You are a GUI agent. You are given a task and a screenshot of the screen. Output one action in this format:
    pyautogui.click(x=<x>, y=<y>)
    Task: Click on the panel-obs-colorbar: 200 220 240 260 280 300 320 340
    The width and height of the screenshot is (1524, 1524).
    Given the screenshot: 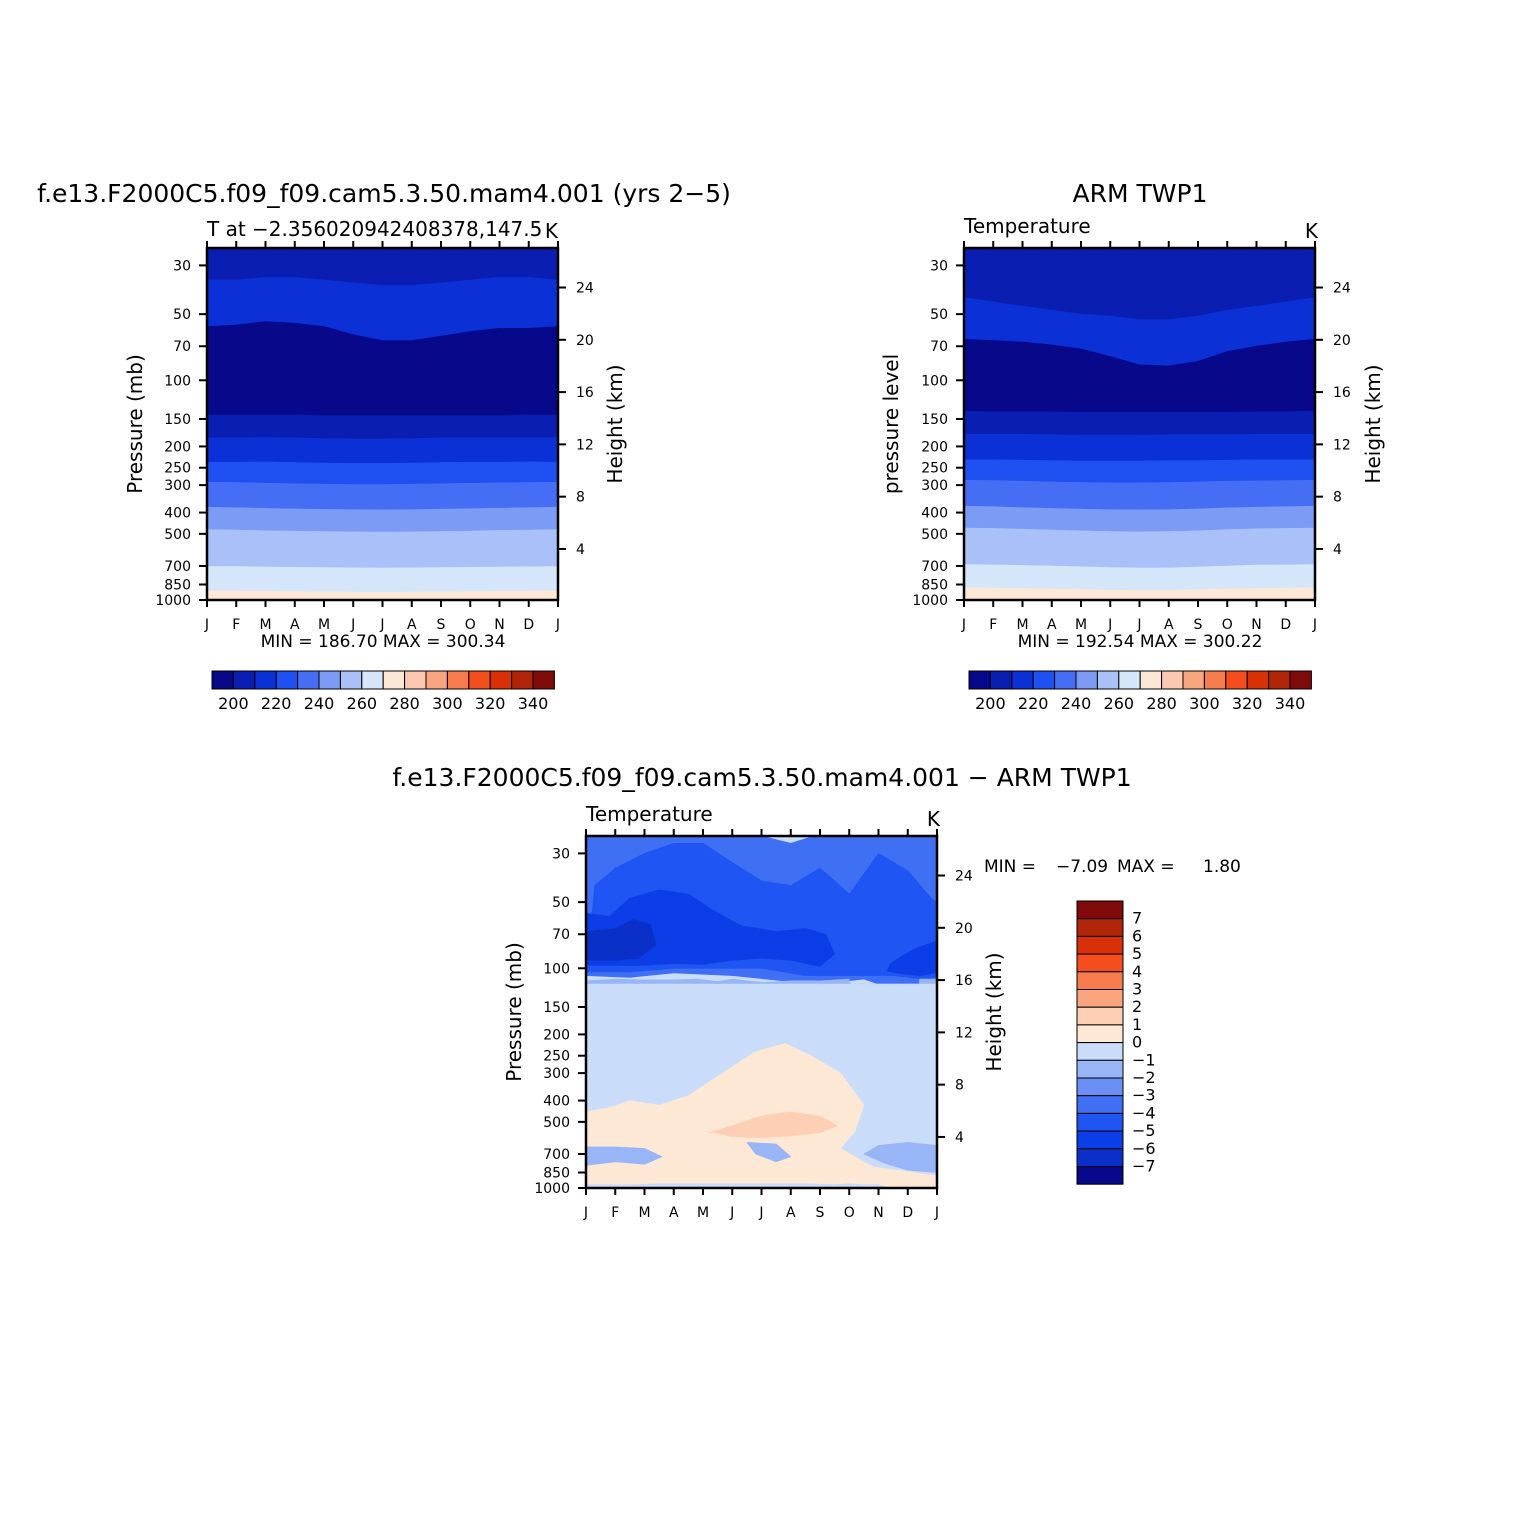 What is the action you would take?
    pyautogui.click(x=1140, y=691)
    